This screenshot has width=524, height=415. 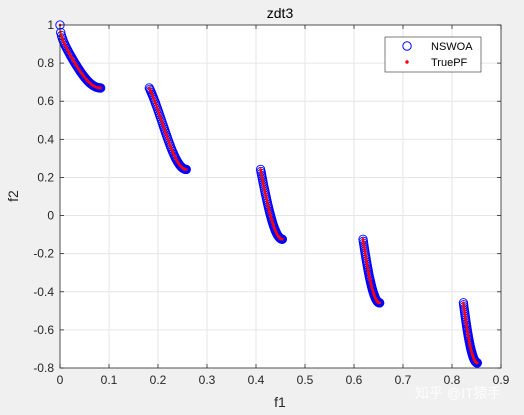 I want to click on legend-label-truepf: TruePF, so click(x=449, y=63).